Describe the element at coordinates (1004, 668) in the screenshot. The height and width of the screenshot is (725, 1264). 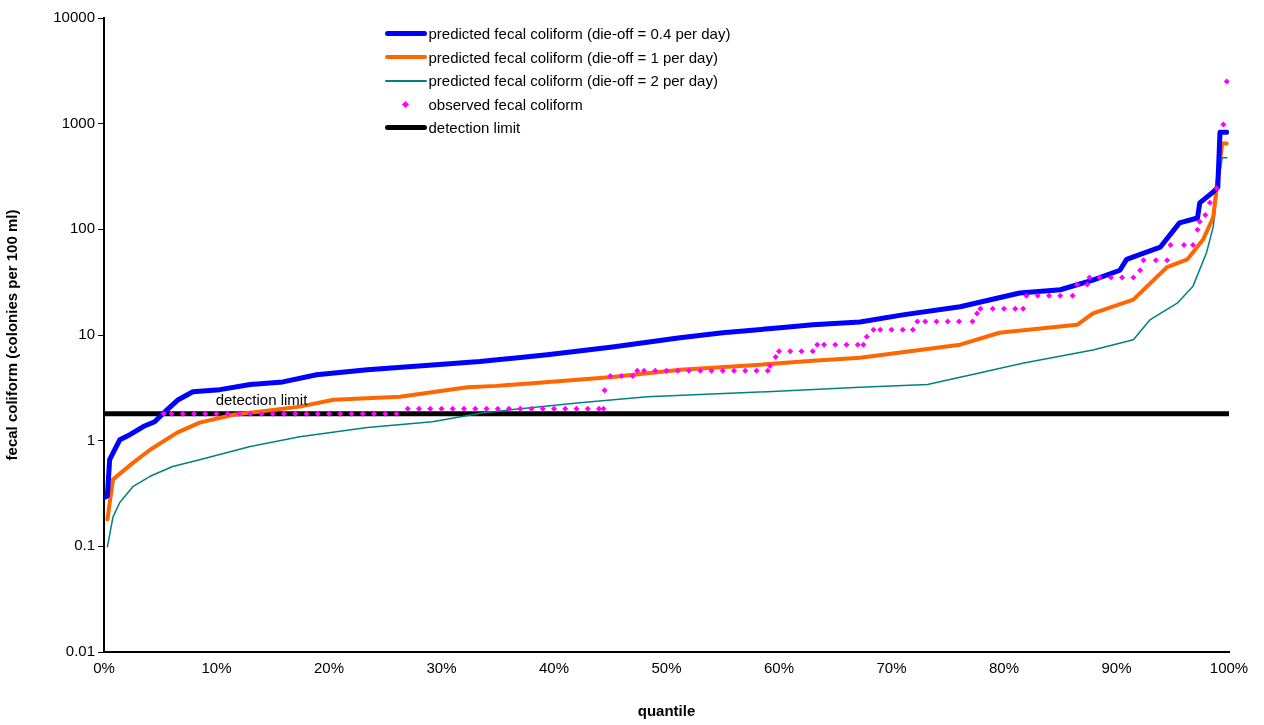
I see `x-tick-label: 80%` at that location.